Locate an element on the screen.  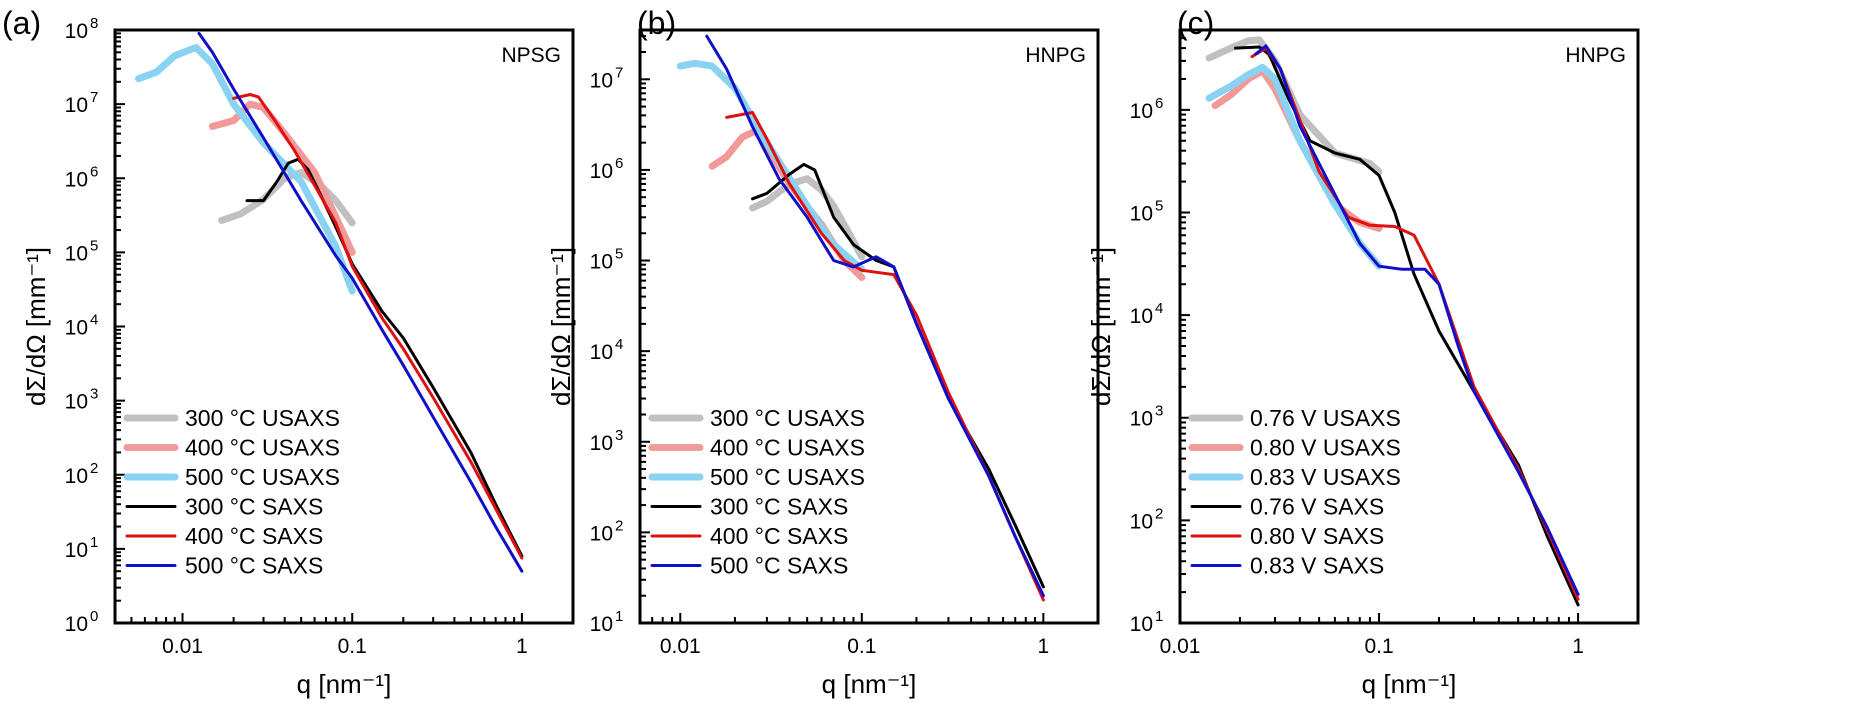
legend-entry: 0.76 V SAXS is located at coordinates (1317, 507).